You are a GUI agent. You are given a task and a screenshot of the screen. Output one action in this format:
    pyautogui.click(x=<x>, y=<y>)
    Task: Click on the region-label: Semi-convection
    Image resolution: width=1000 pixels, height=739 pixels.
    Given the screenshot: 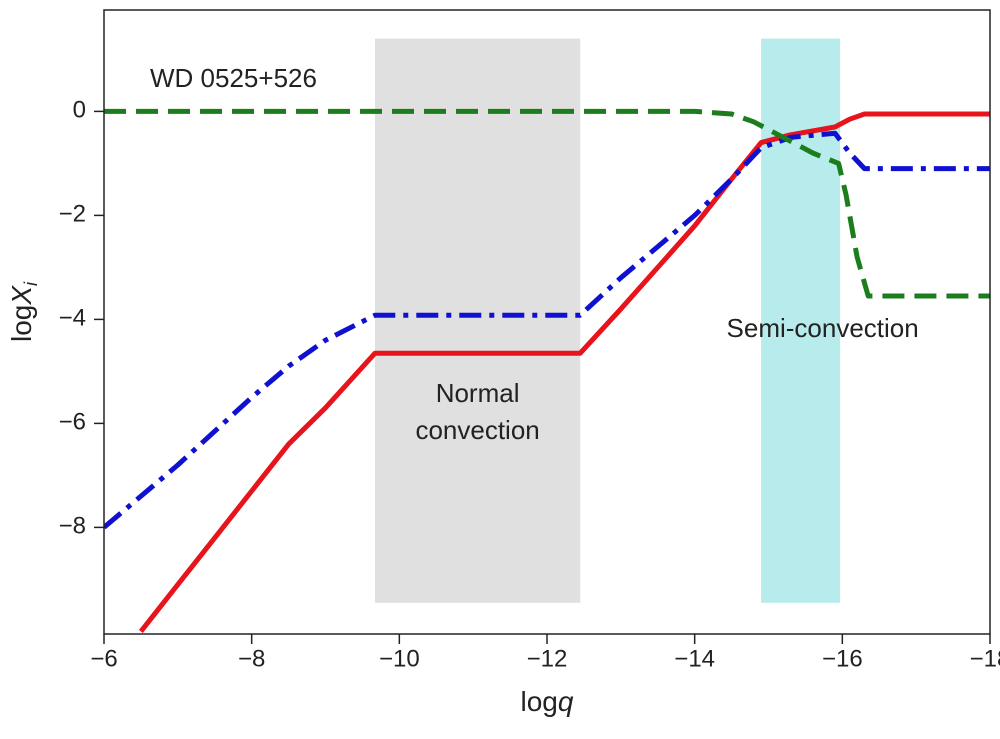 What is the action you would take?
    pyautogui.click(x=823, y=328)
    